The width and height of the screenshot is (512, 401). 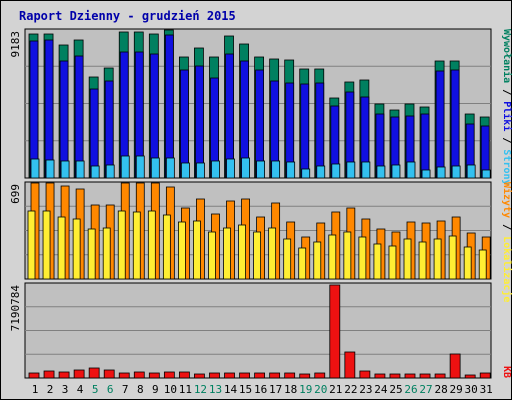 I want to click on x-tick-label-day-8: 8, so click(x=140, y=389).